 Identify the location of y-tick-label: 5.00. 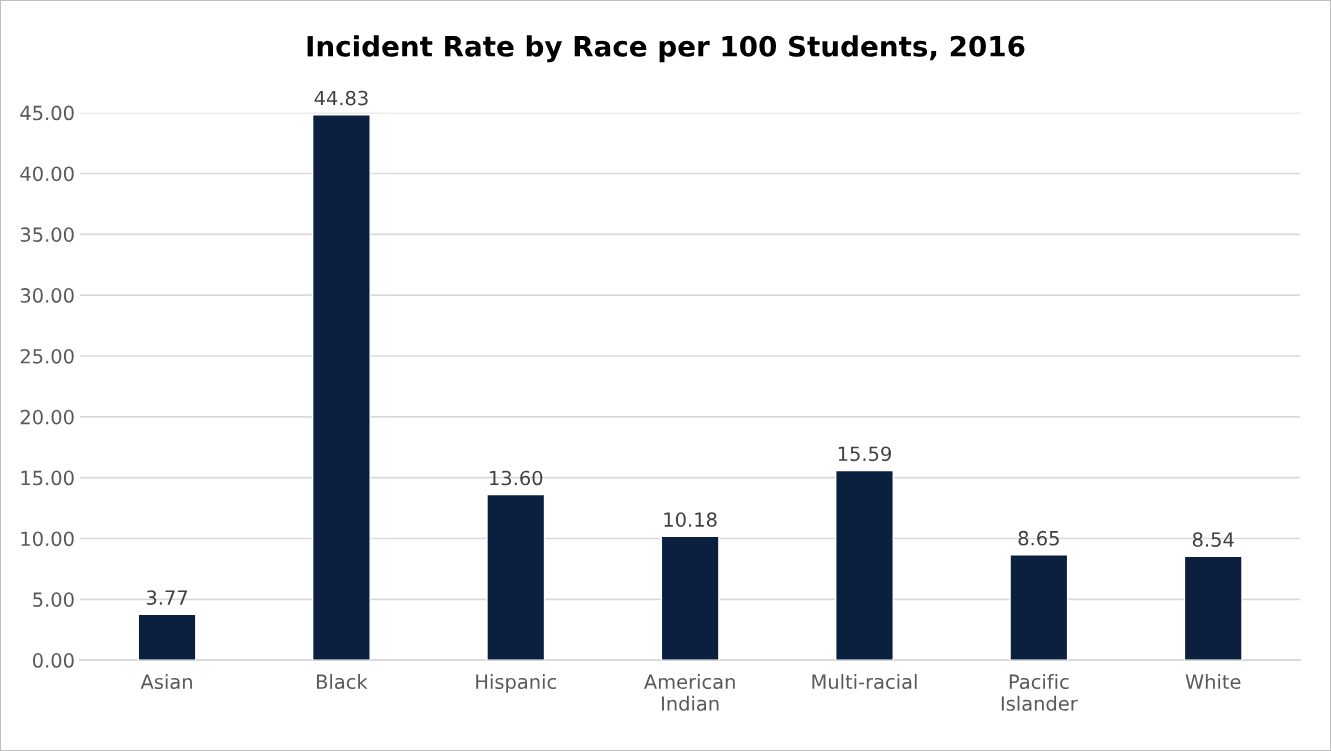
(53, 599).